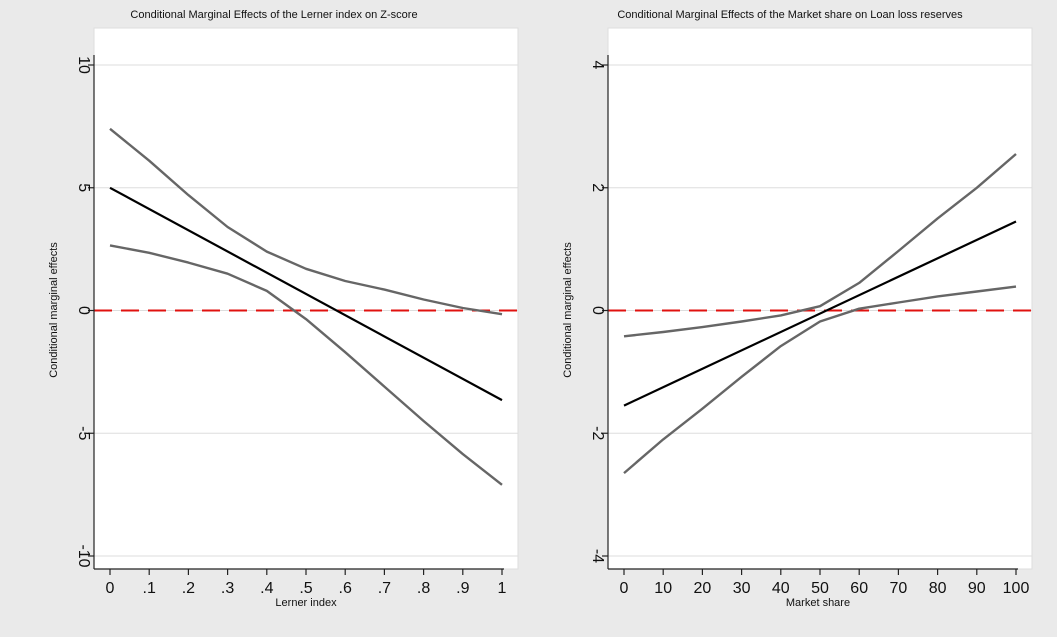  I want to click on x-axis-label: Market share, so click(818, 603).